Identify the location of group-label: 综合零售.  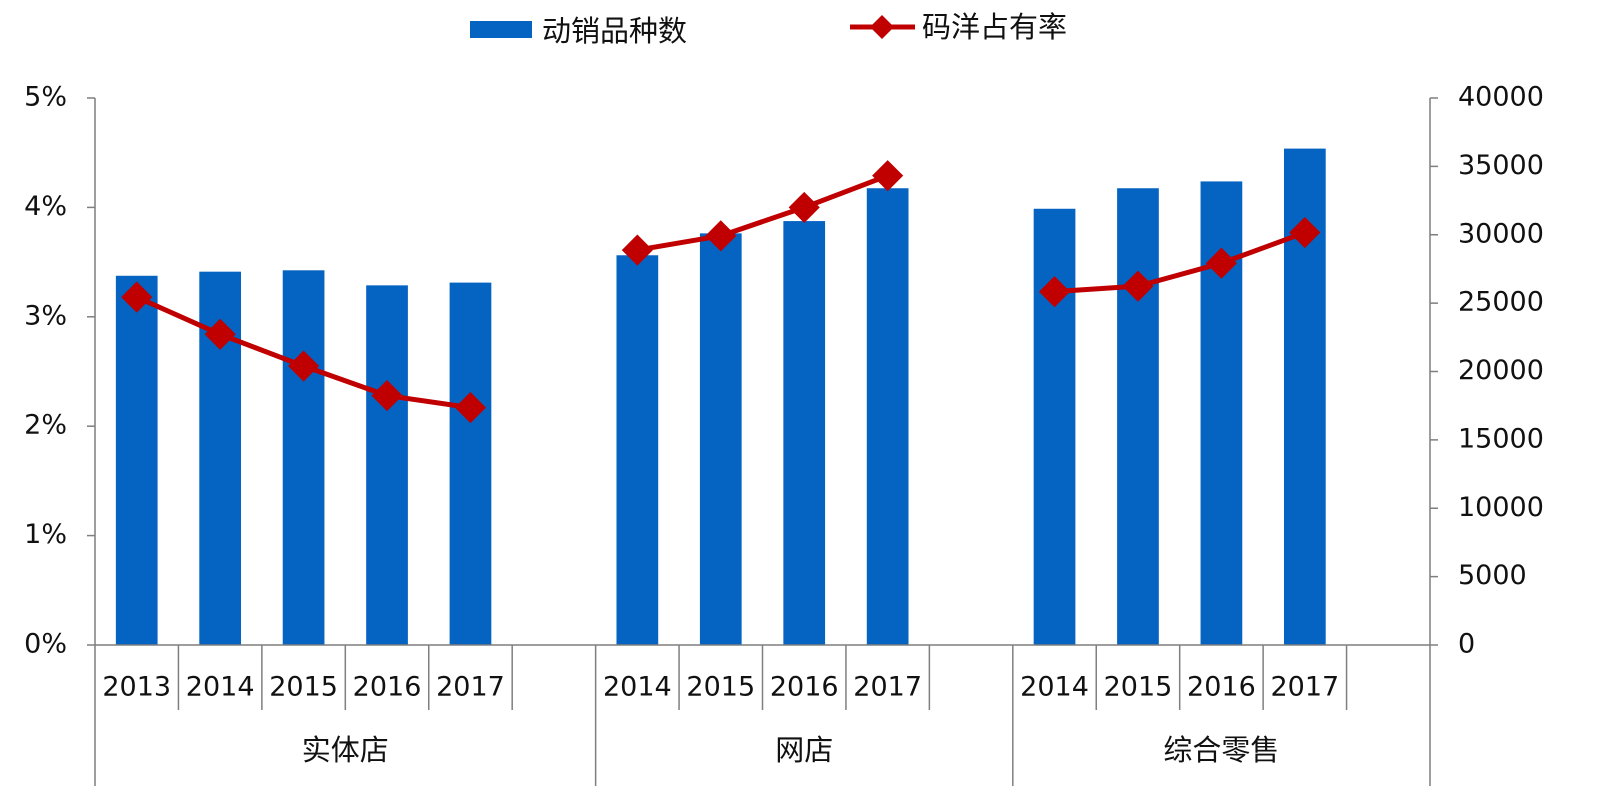
(1221, 750).